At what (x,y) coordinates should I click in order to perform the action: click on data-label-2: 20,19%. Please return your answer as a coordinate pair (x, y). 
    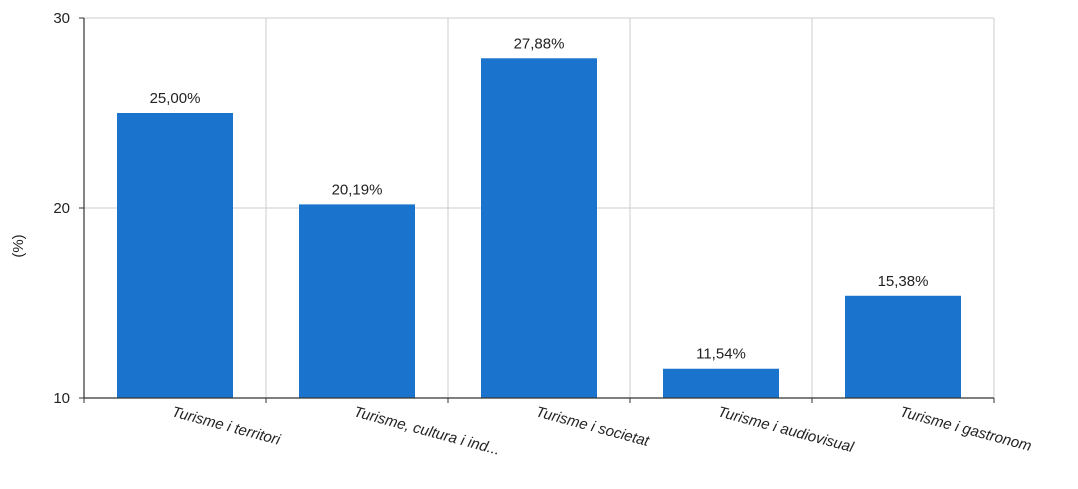
    Looking at the image, I should click on (357, 189).